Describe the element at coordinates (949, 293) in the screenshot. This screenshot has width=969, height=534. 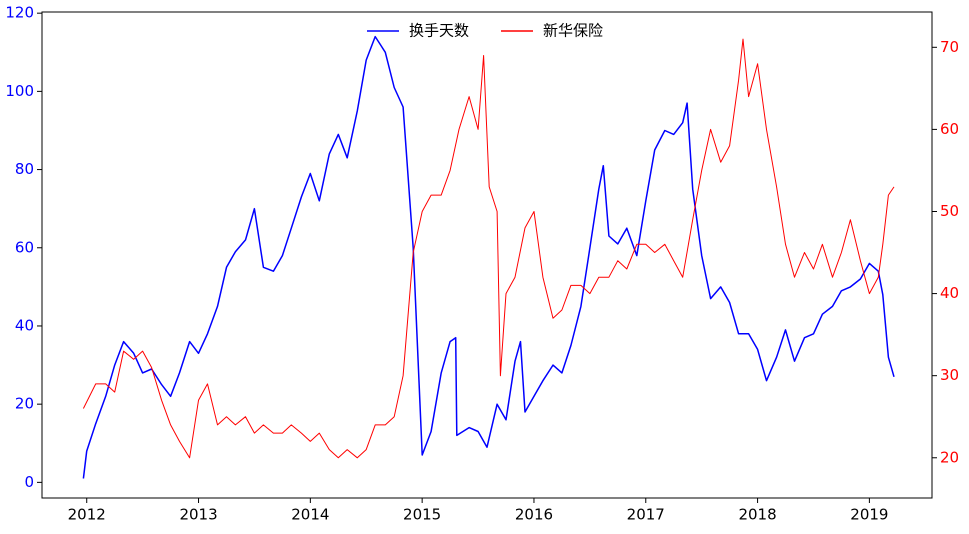
I see `y2-tick-label: 40` at that location.